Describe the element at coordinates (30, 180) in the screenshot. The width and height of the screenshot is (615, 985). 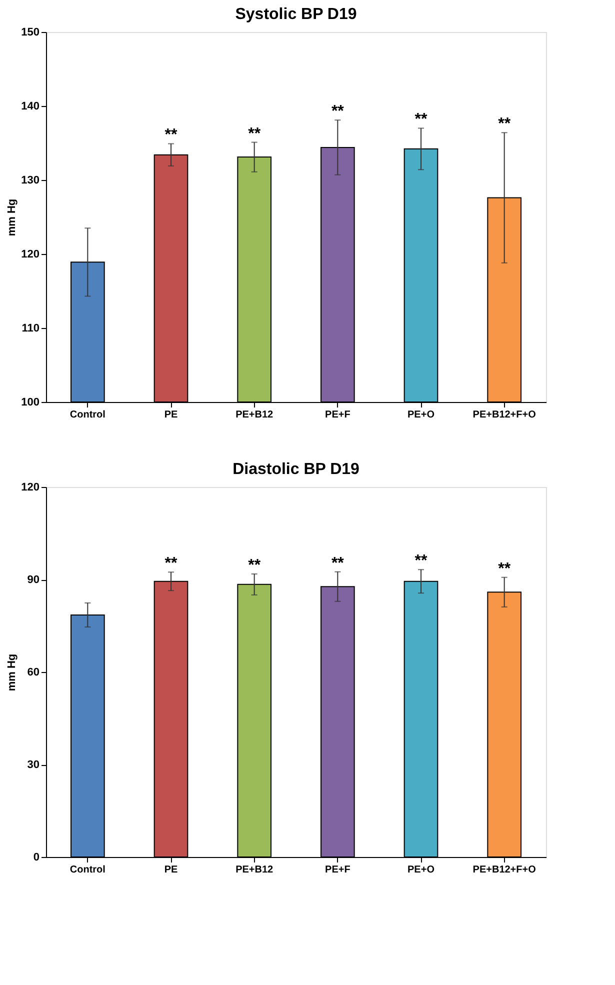
I see `y-tick-label: 130` at that location.